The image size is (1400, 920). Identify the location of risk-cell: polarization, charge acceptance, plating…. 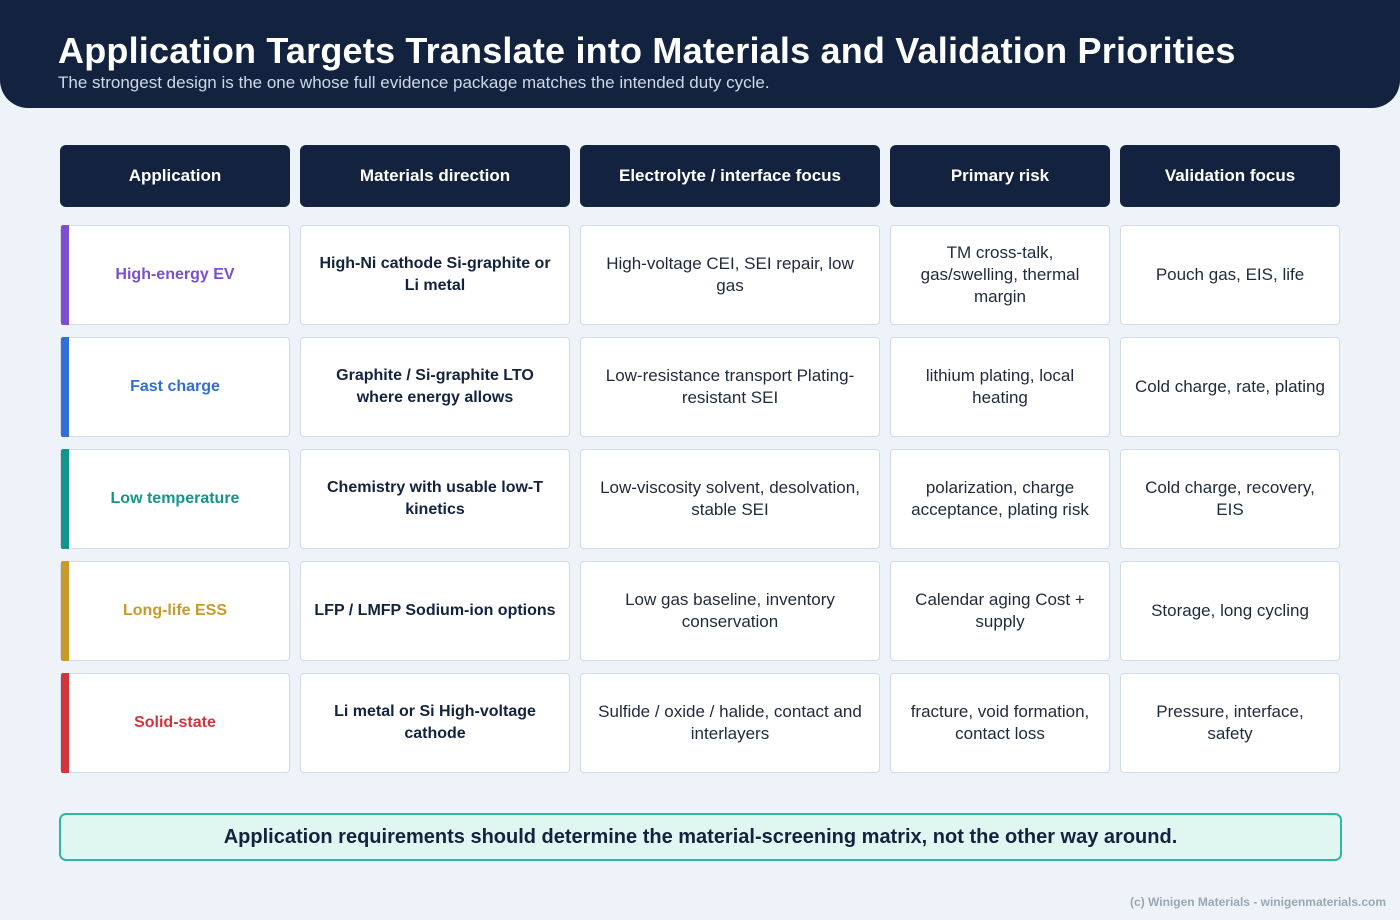
(1000, 499).